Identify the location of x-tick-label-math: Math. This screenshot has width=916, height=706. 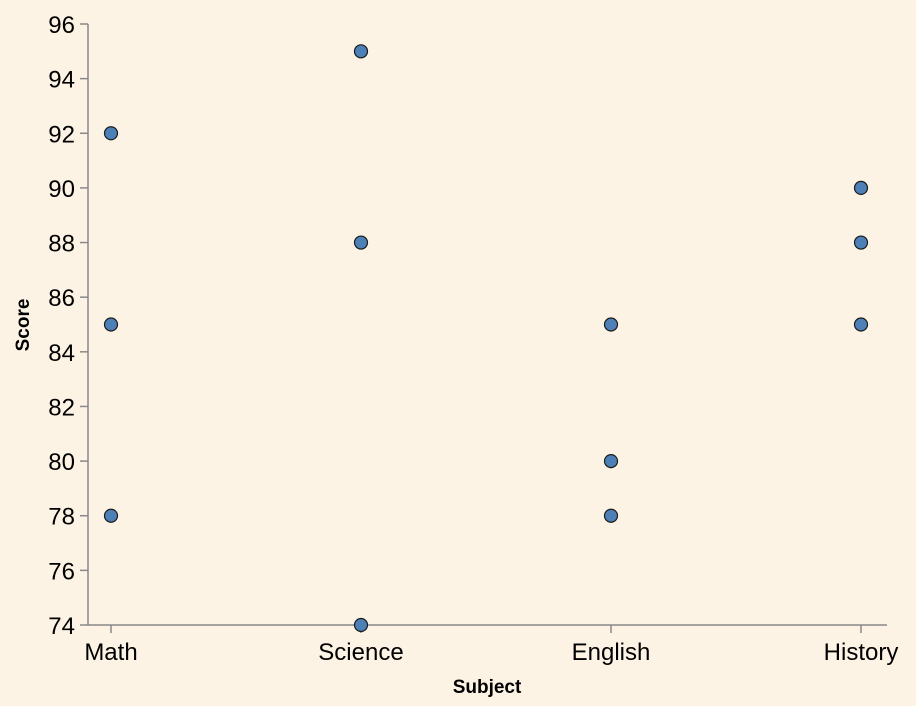
(110, 652).